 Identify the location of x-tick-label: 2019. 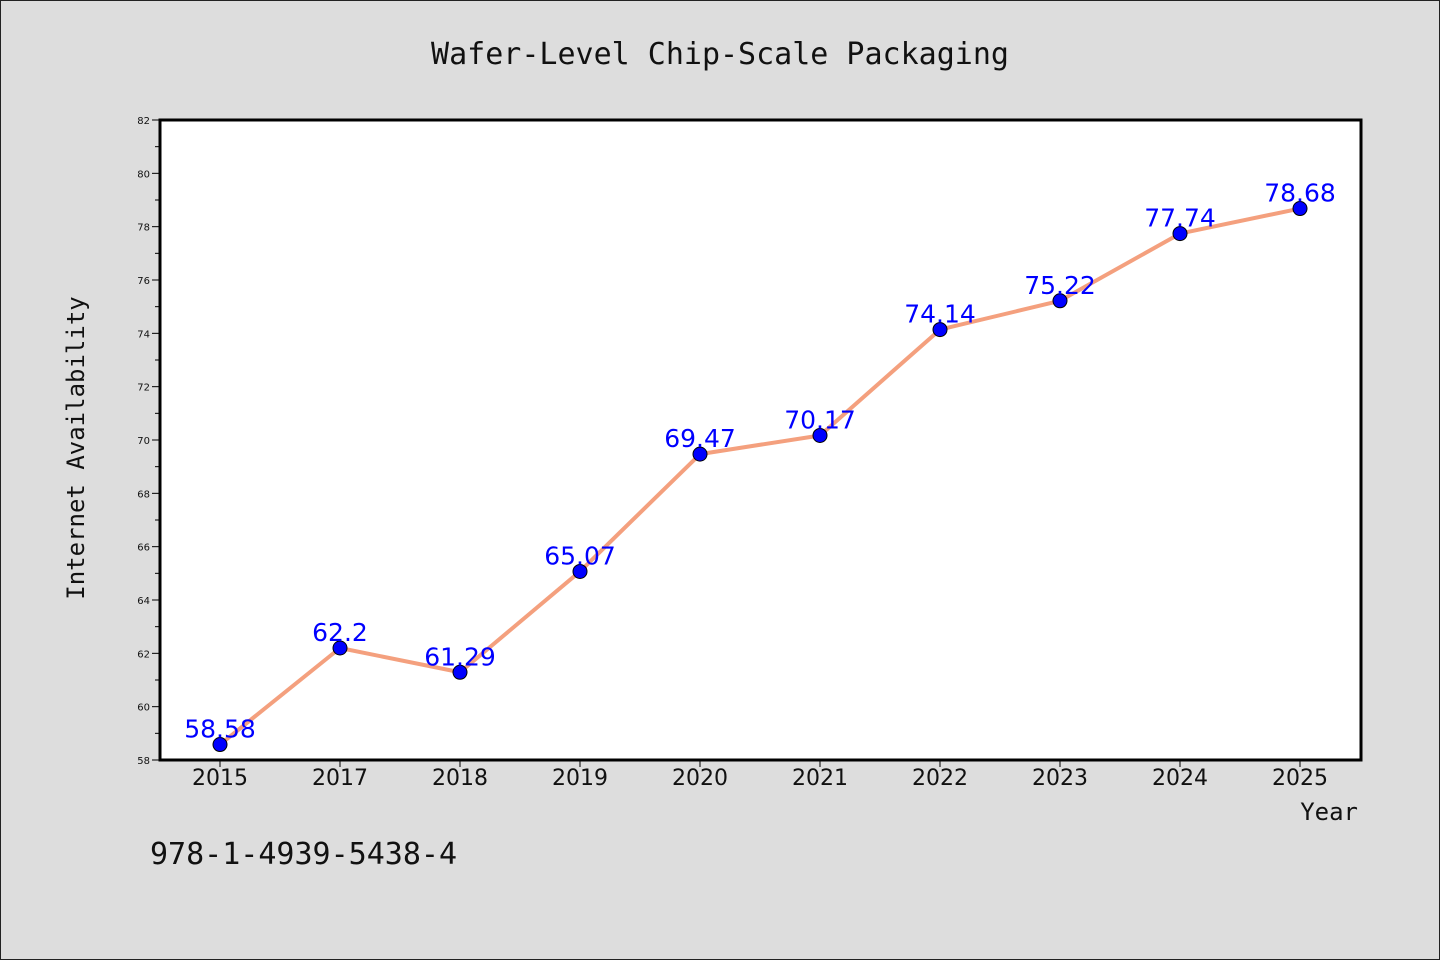
(580, 778).